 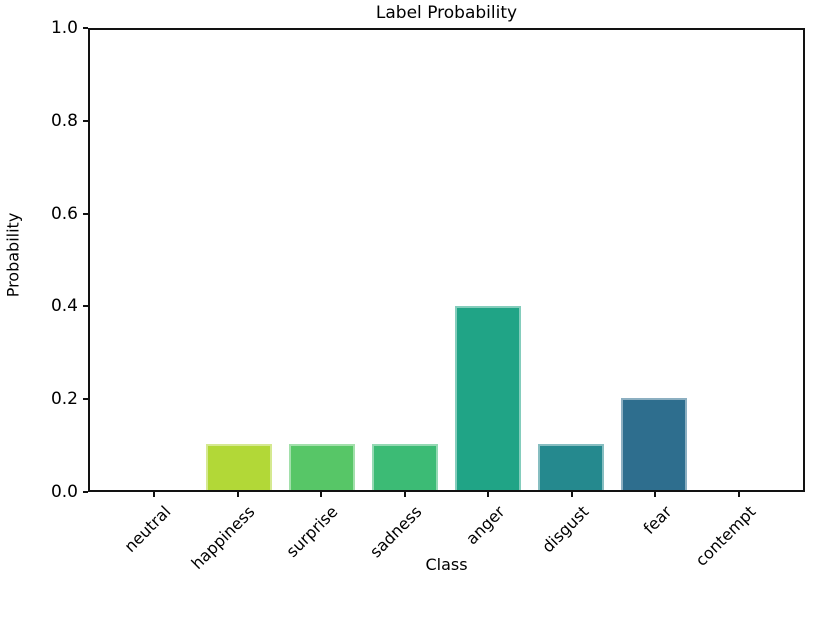 What do you see at coordinates (85, 399) in the screenshot?
I see `y-tick-0.2` at bounding box center [85, 399].